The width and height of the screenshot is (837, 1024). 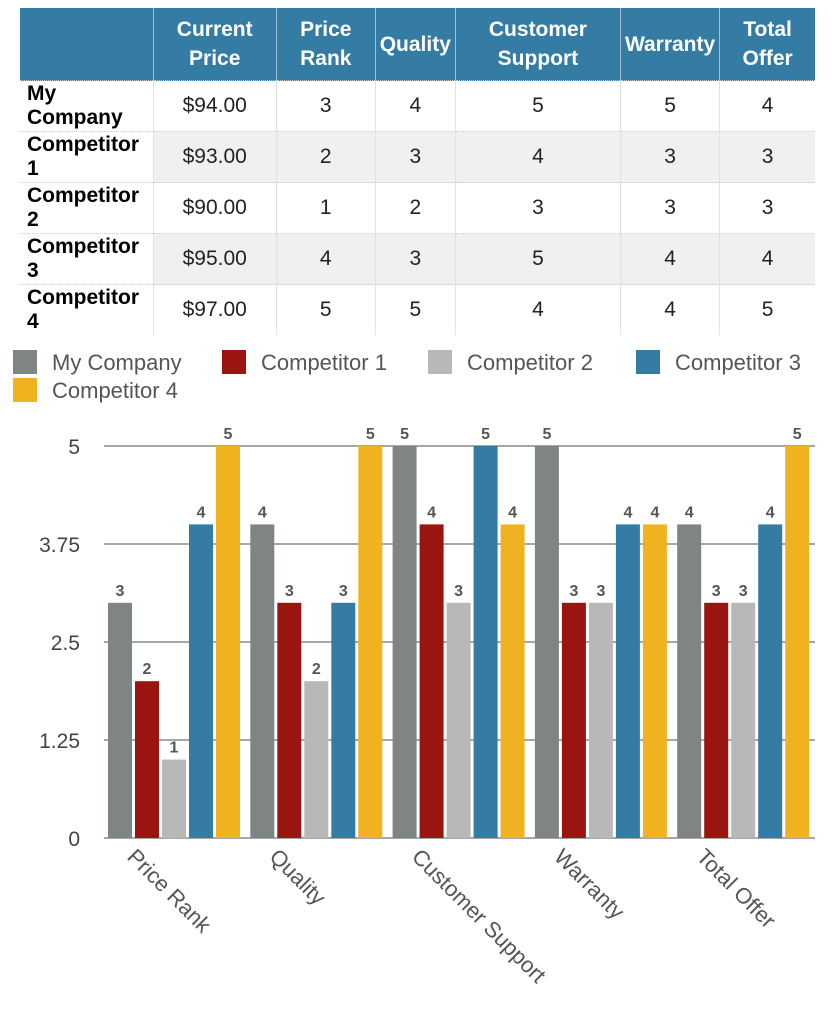 I want to click on legend-label: Competitor 1, so click(x=324, y=362).